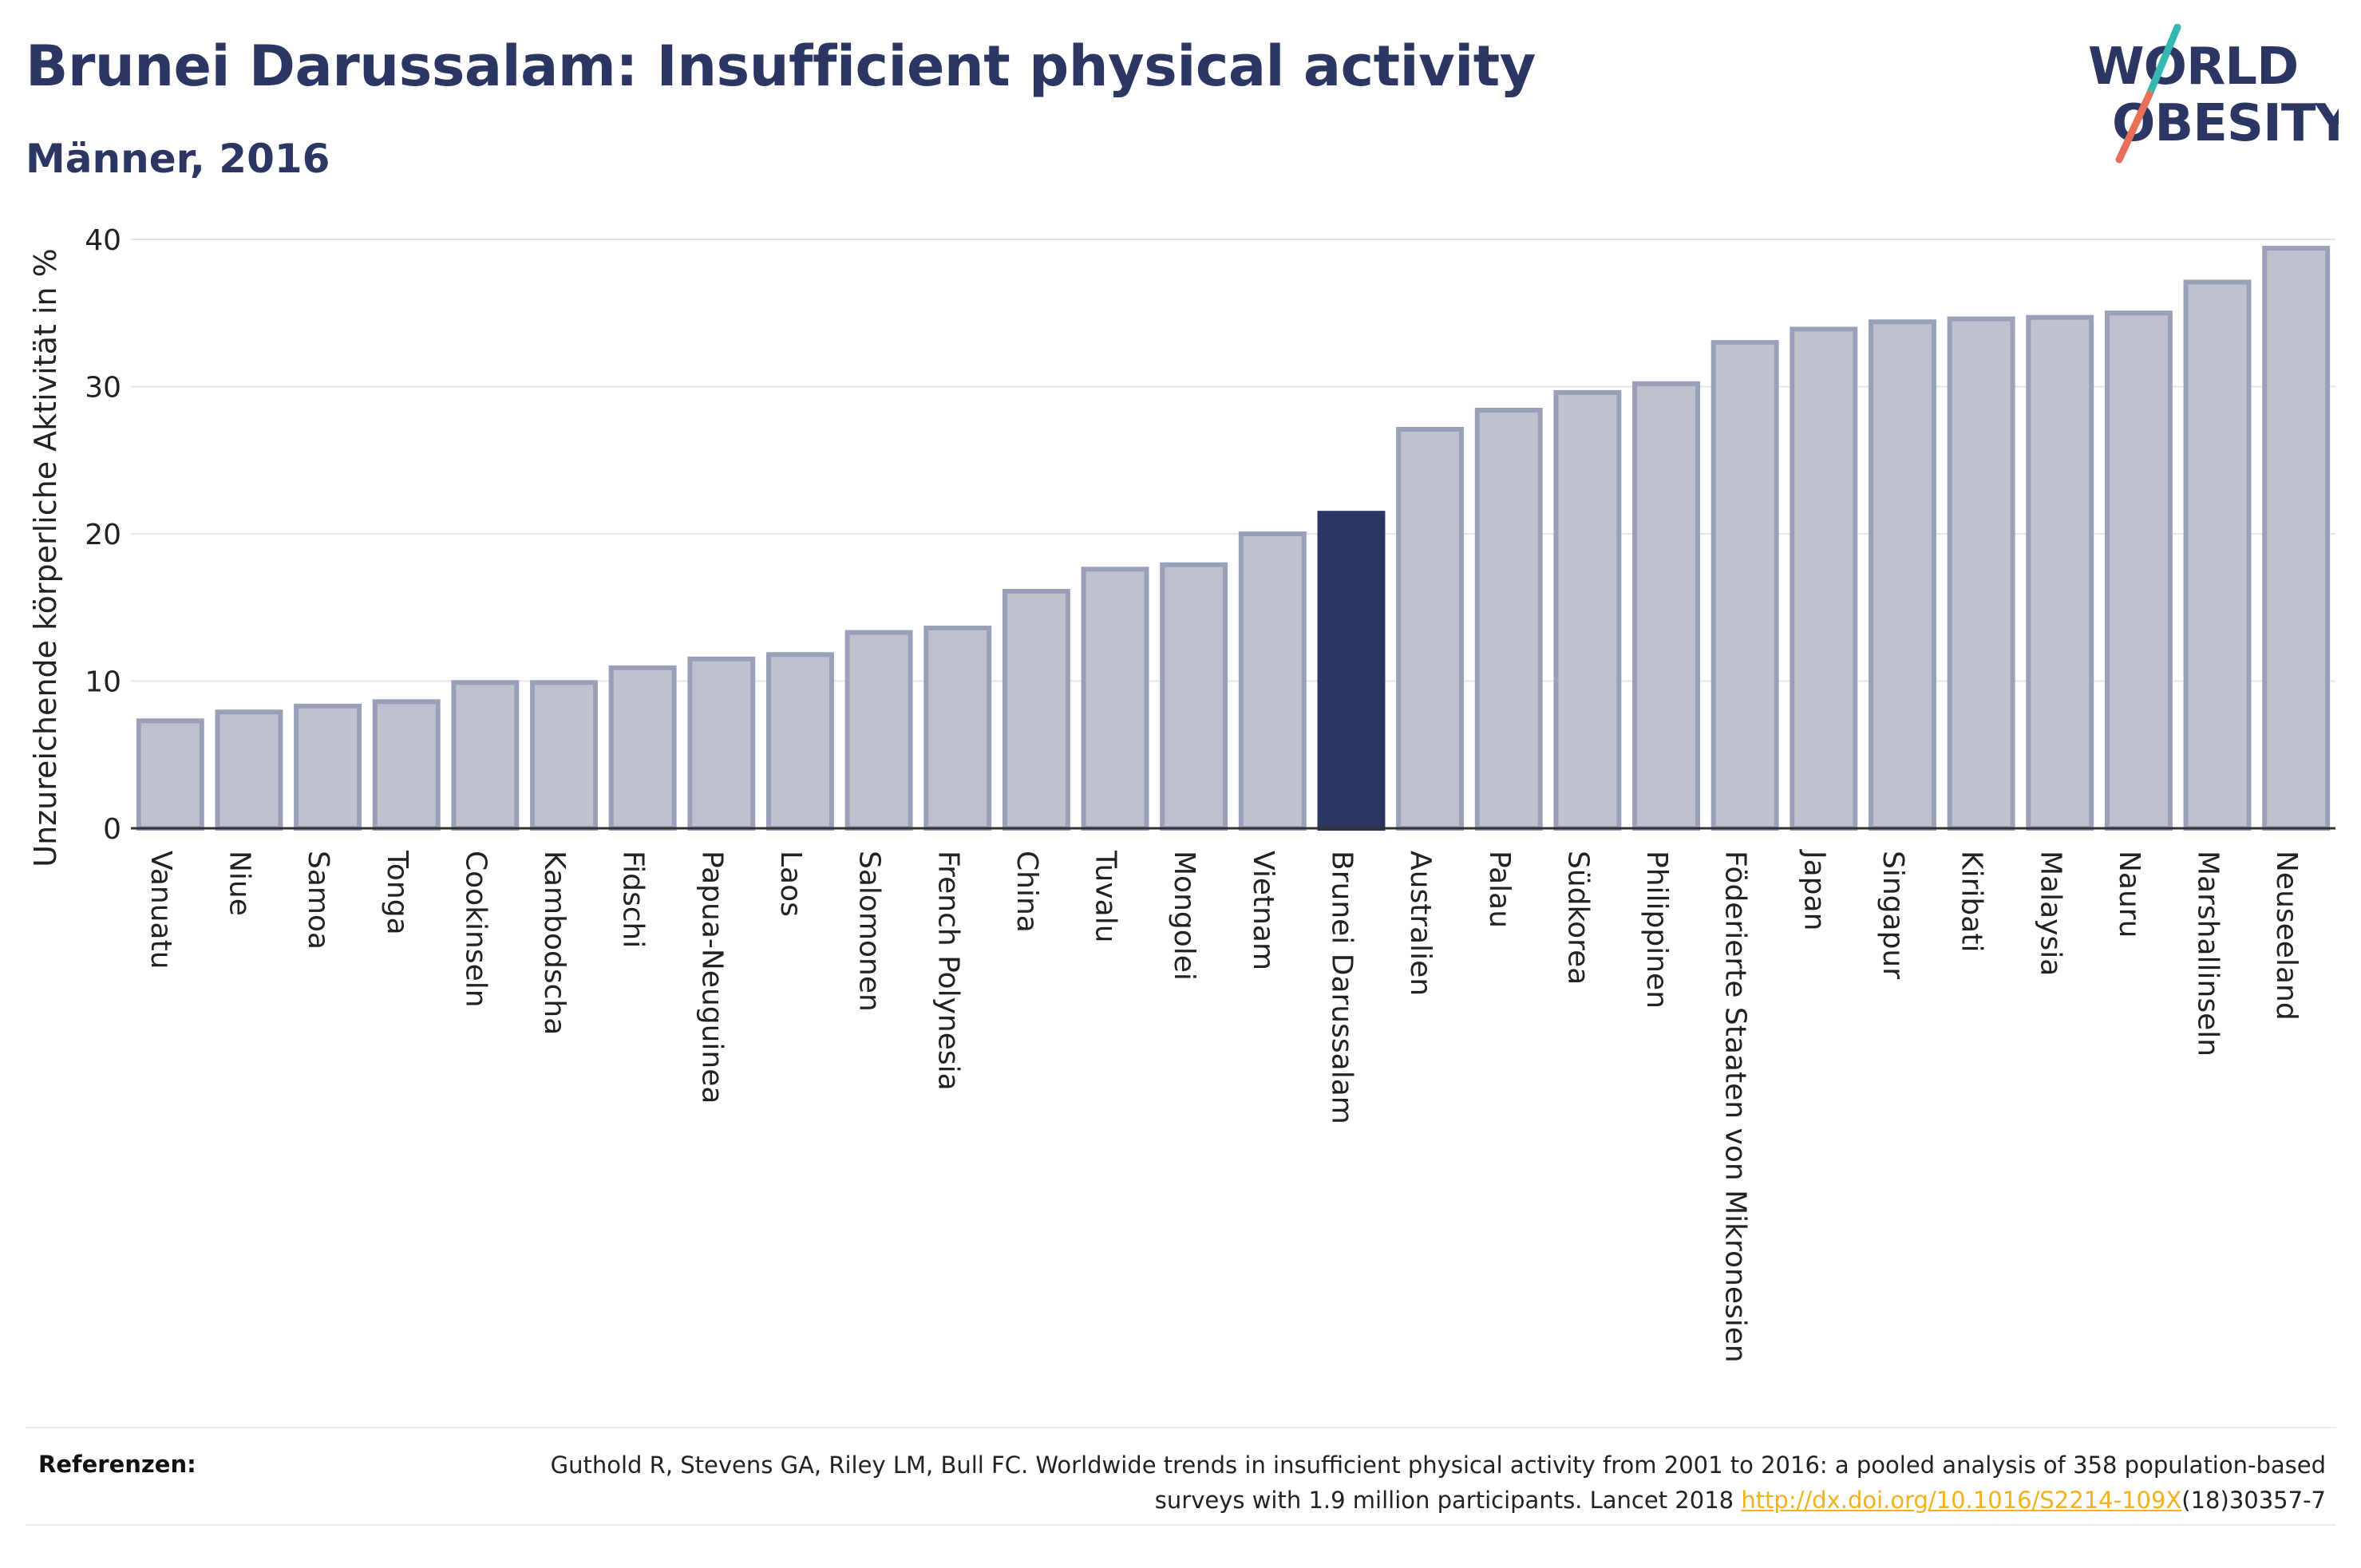 Image resolution: width=2361 pixels, height=1568 pixels. I want to click on world-obesity-logo: WORLD OBESITY, so click(2213, 94).